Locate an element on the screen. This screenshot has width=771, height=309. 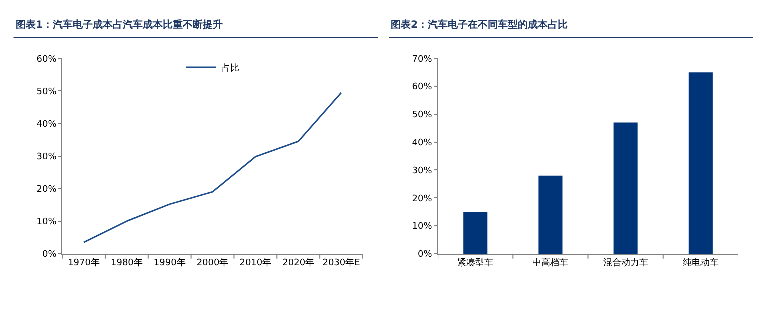
x-tick-label: 1990年 is located at coordinates (170, 263).